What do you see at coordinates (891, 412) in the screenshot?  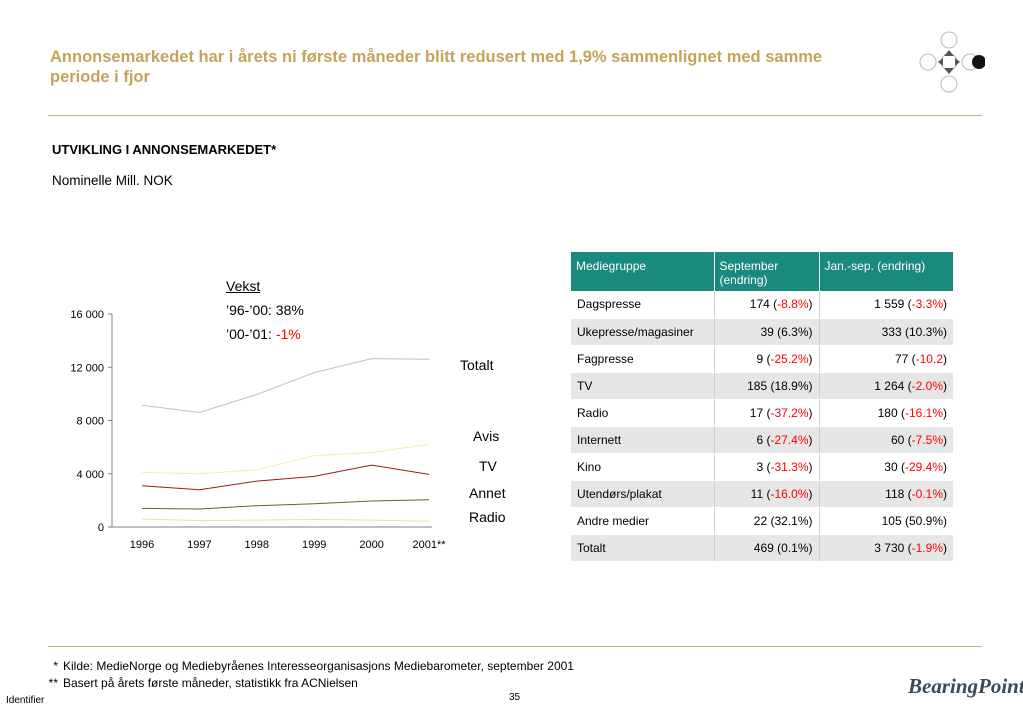 I see `jan-sep-value: 180 (` at bounding box center [891, 412].